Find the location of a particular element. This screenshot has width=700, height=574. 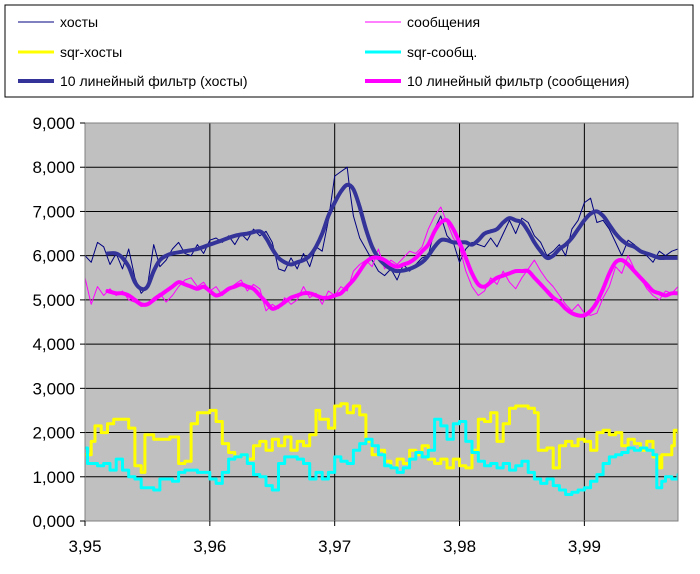

y-tick-label: 2,000 is located at coordinates (53, 433).